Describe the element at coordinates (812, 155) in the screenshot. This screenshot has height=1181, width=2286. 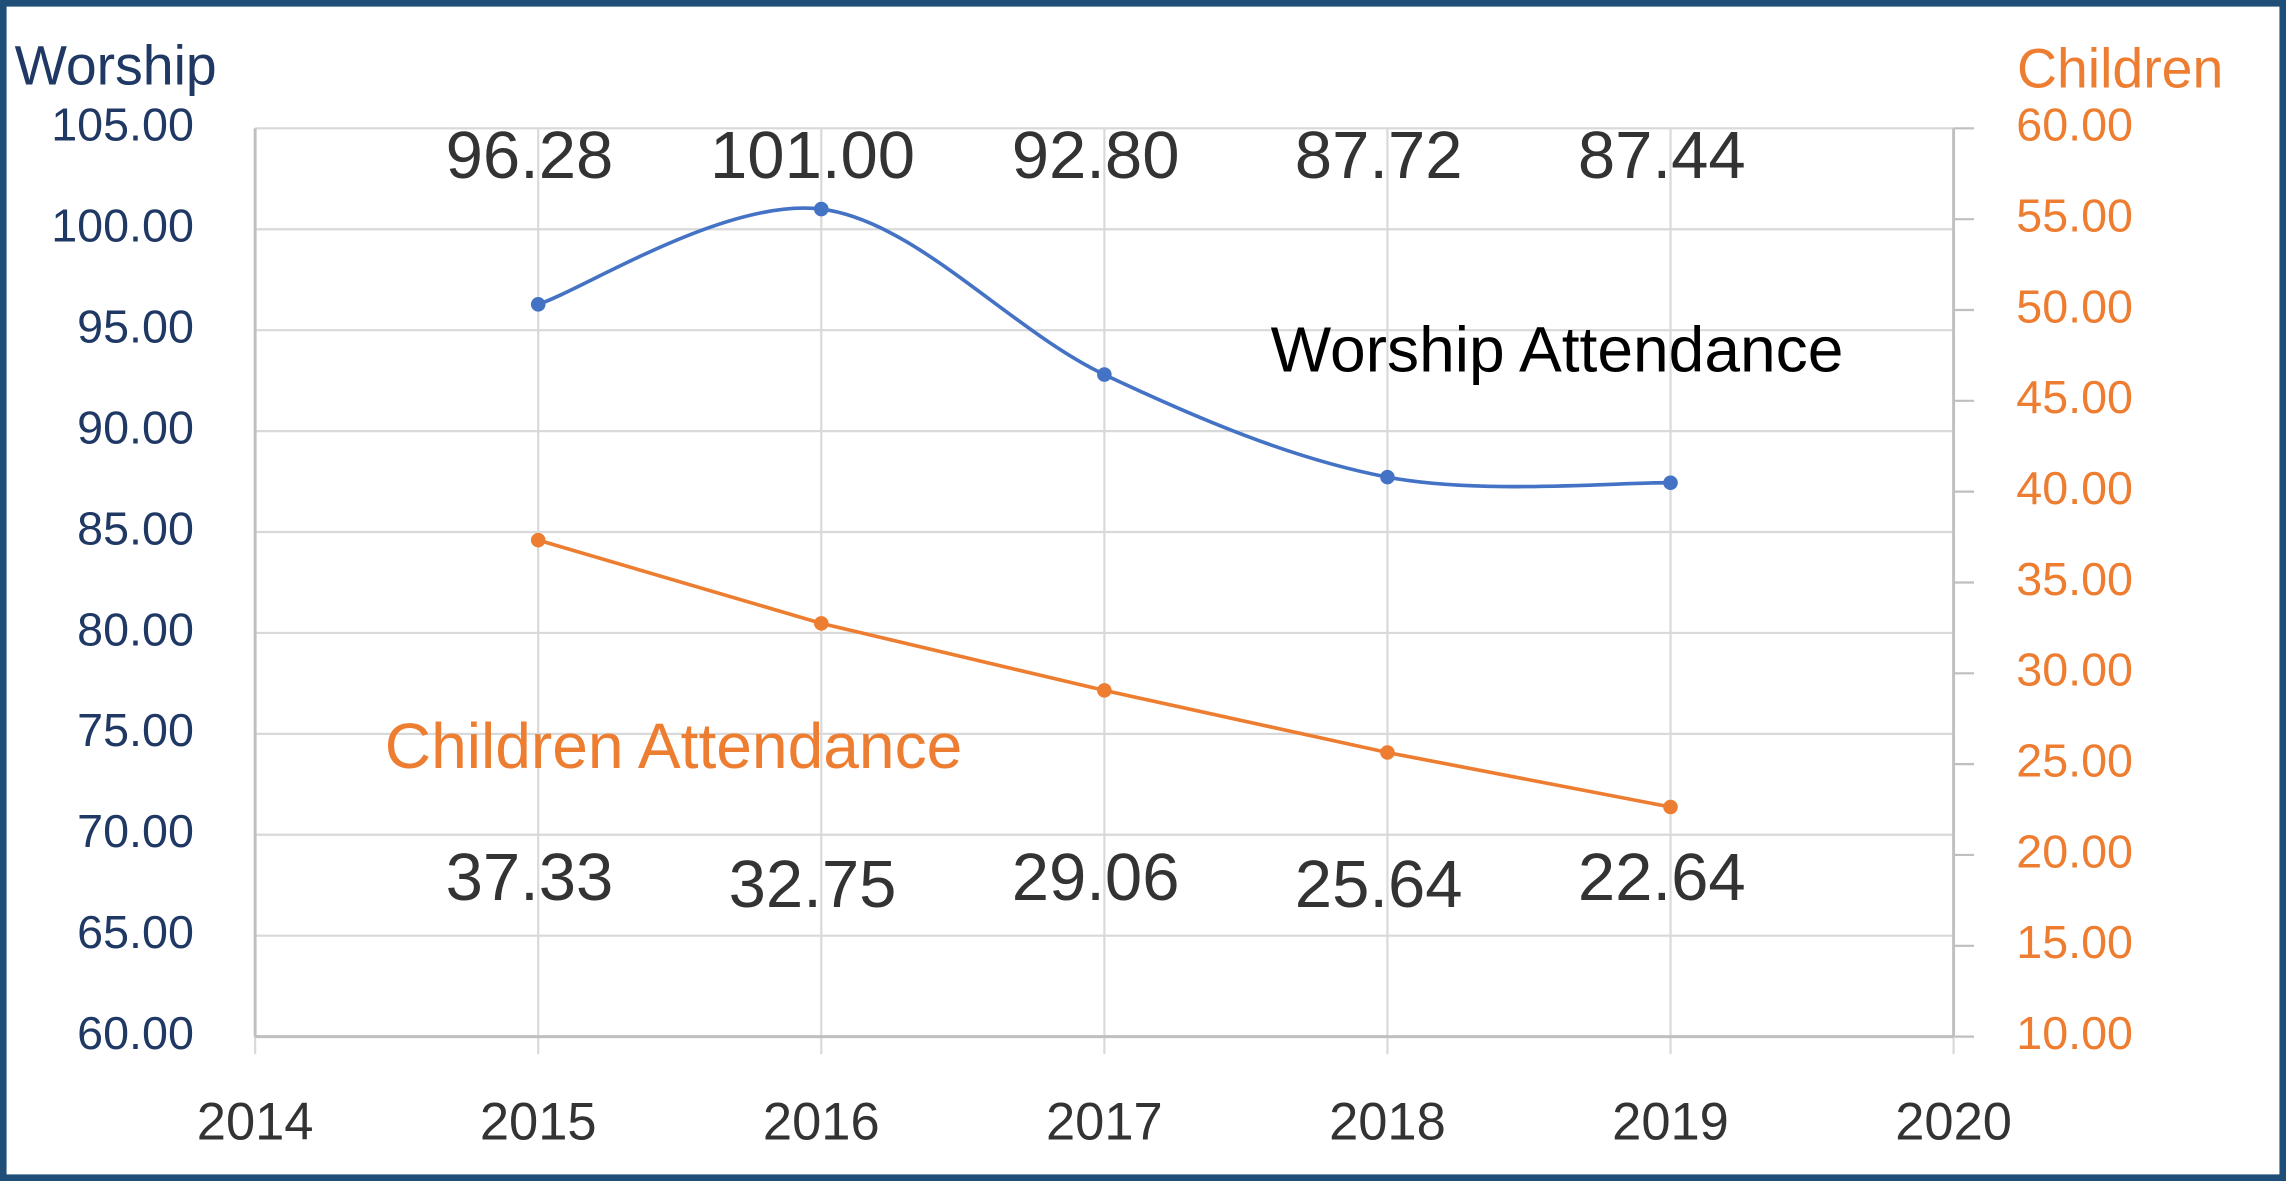
I see `data-label: 101.00` at that location.